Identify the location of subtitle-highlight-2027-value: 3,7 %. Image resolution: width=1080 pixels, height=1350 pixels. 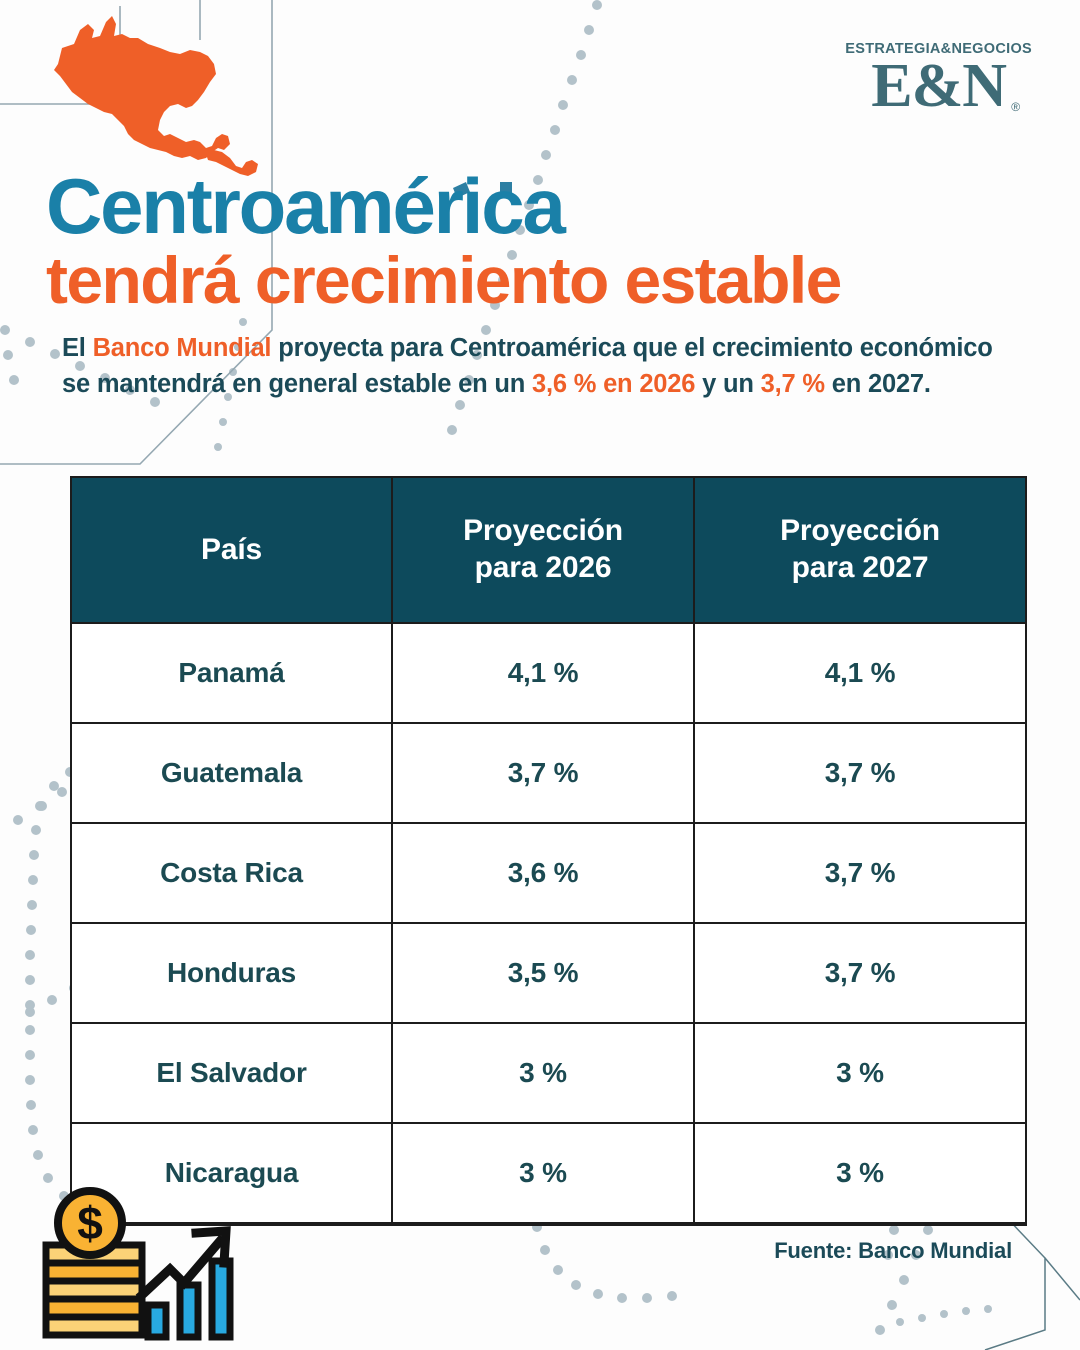
(792, 384).